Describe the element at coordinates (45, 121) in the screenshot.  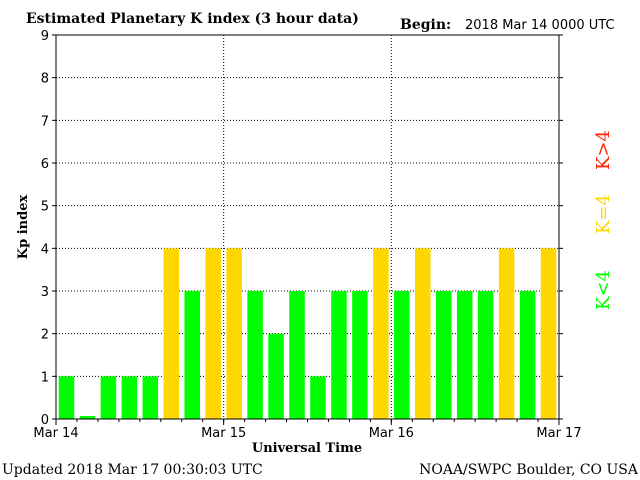
I see `y-tick-label: 7` at that location.